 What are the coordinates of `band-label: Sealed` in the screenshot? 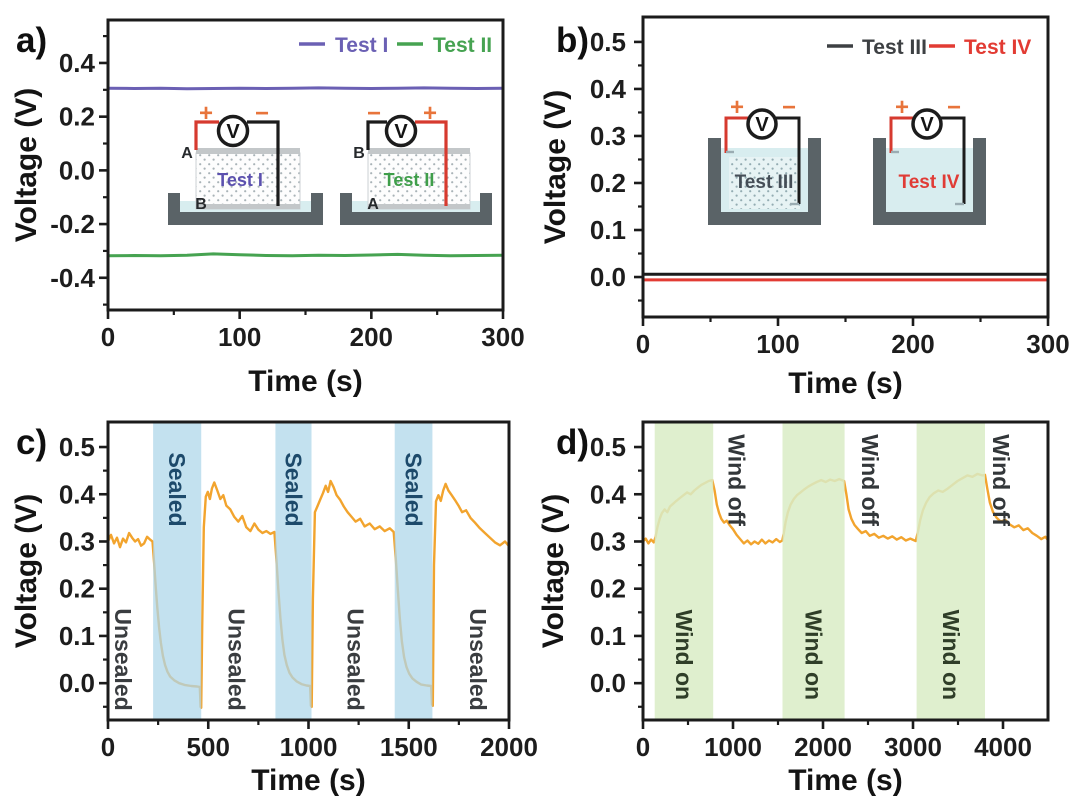 It's located at (177, 489).